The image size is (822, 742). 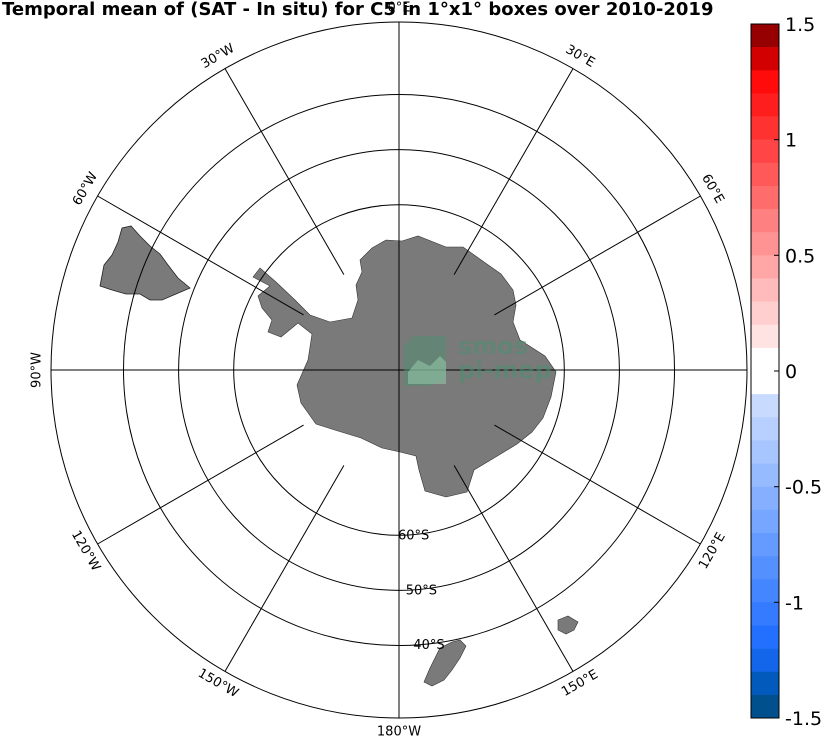 I want to click on longitude-label: 180°W, so click(x=399, y=732).